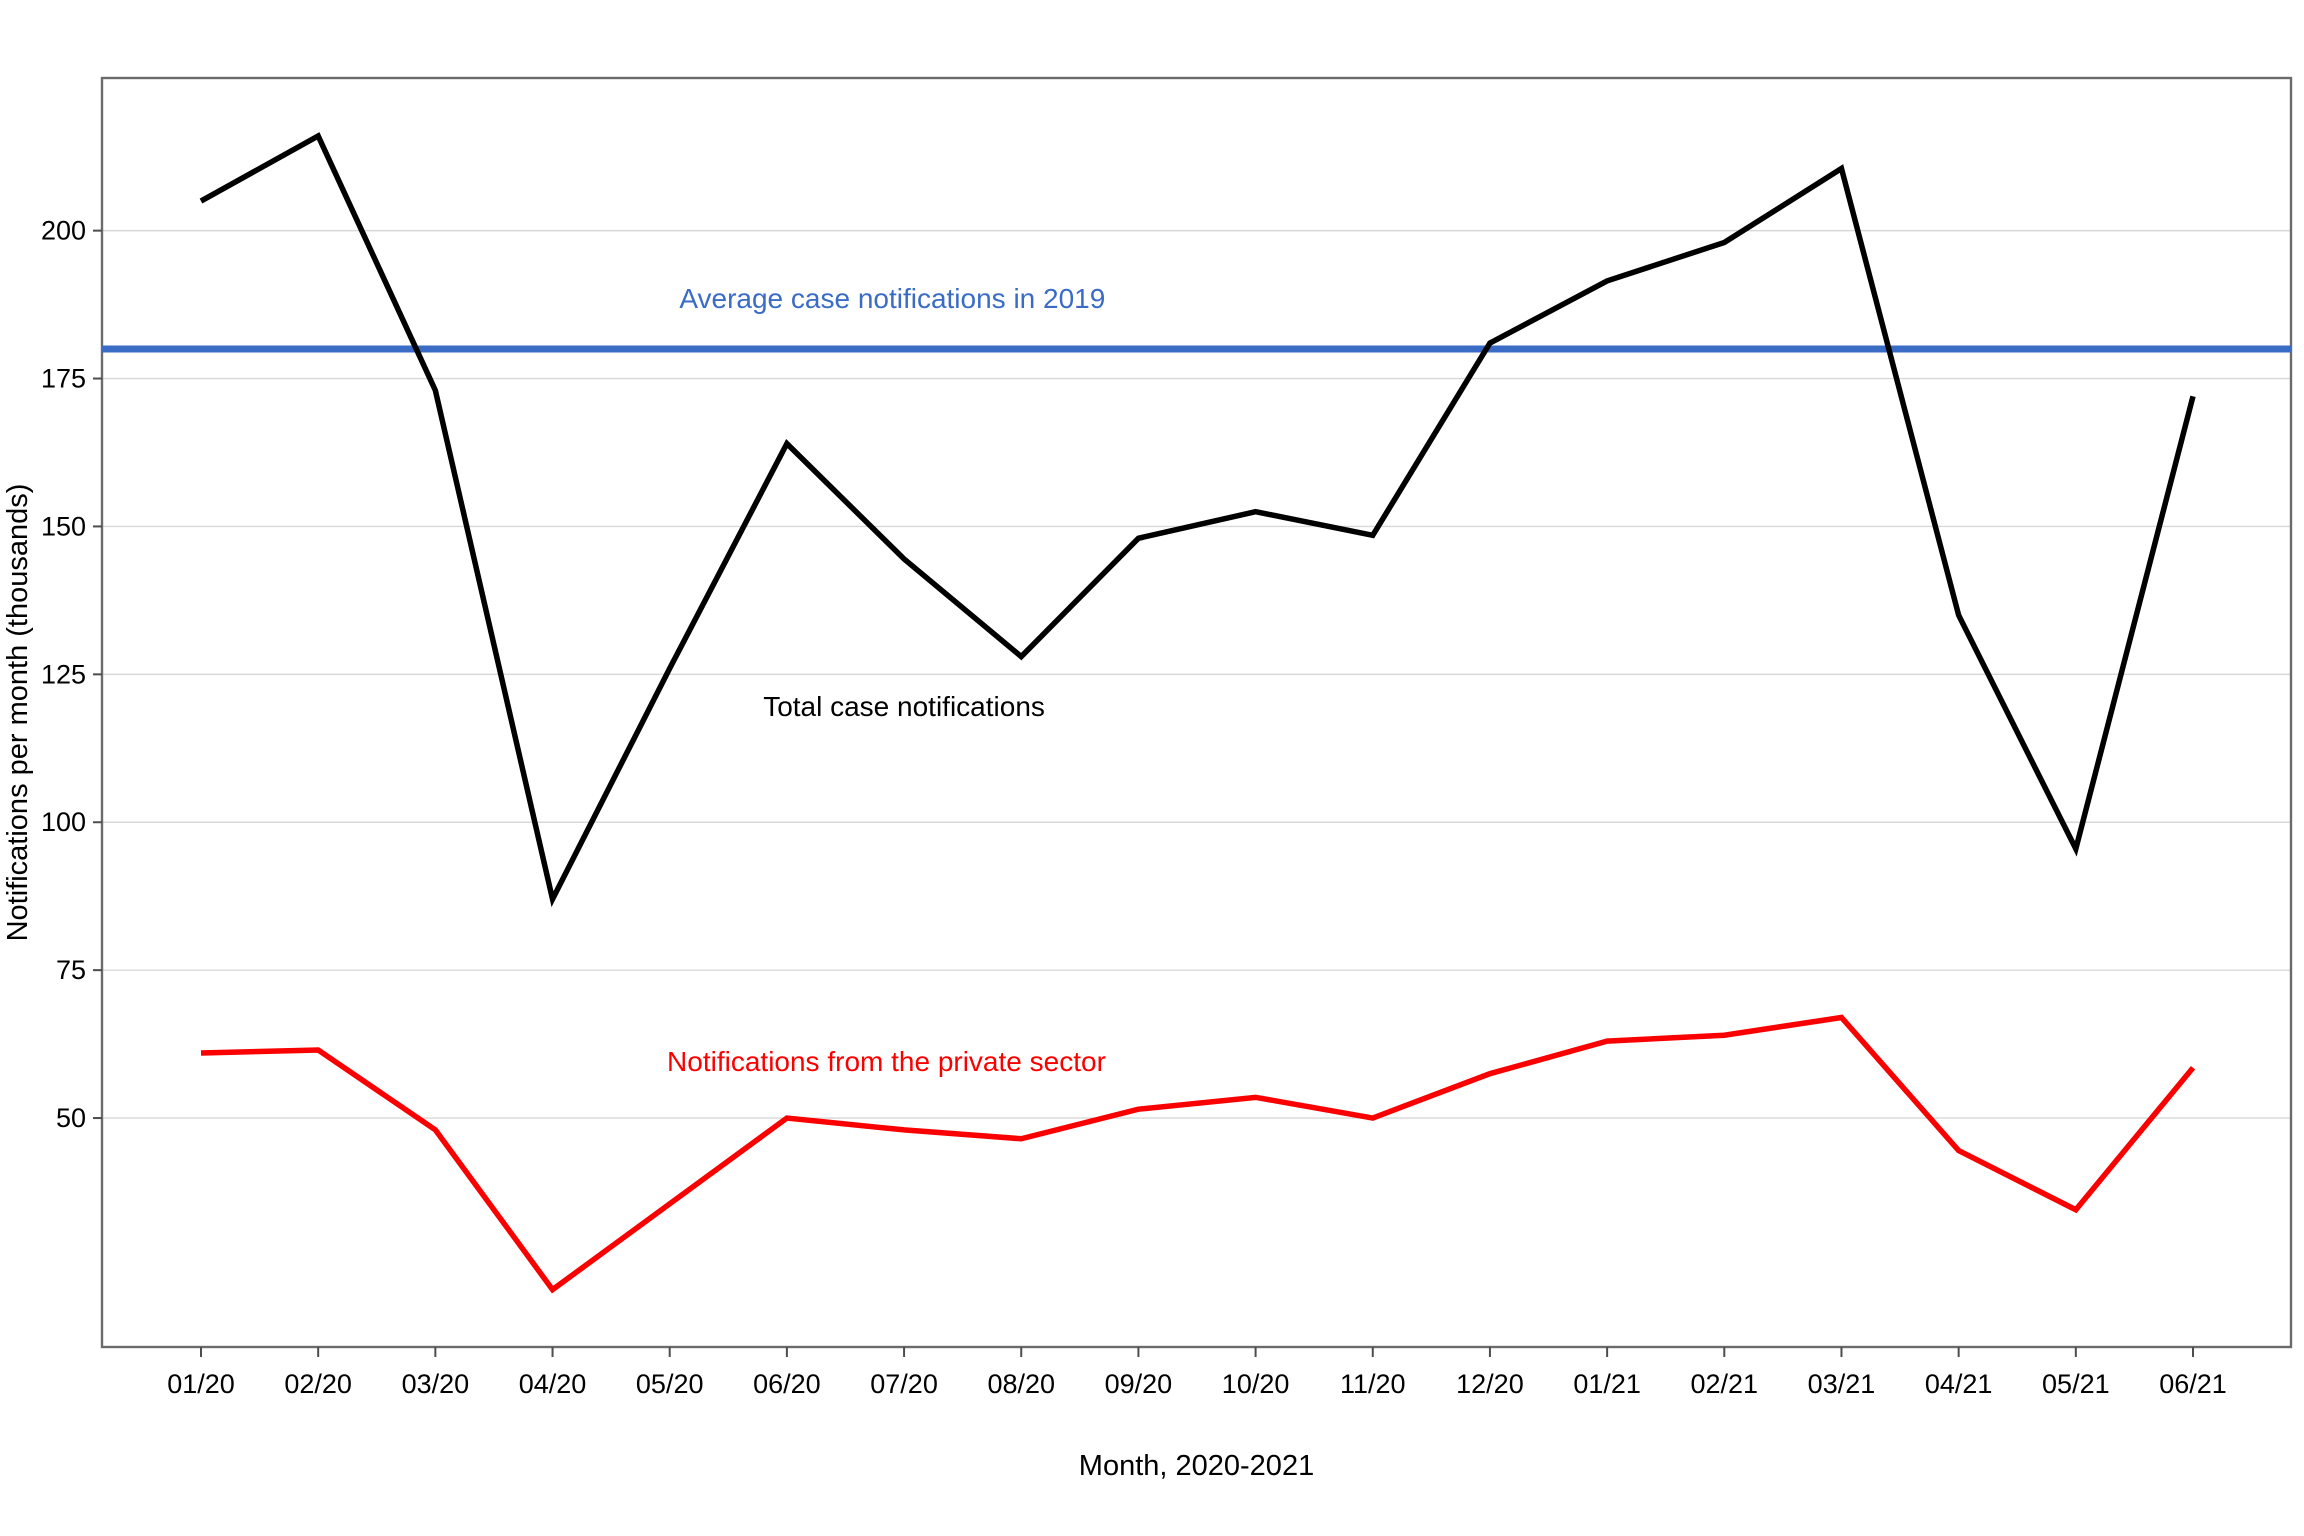  Describe the element at coordinates (18, 713) in the screenshot. I see `y-axis-title: Notifications per month (thousands)` at that location.